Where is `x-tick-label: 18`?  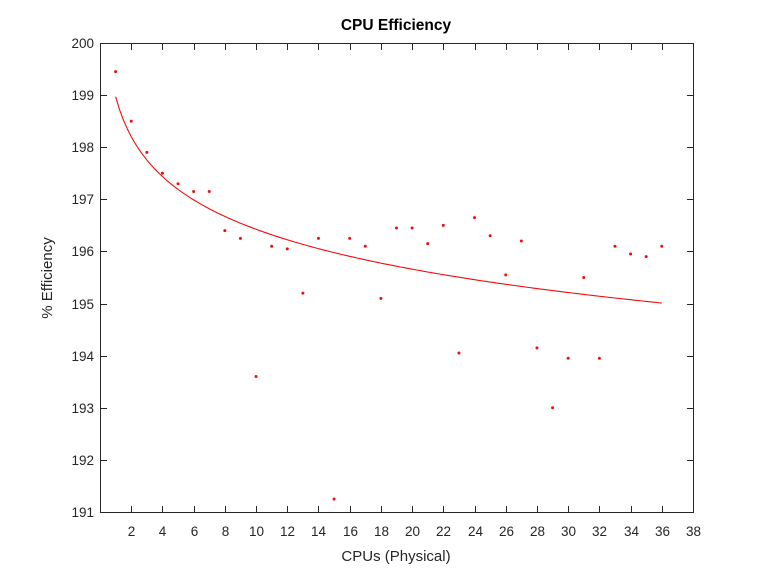
x-tick-label: 18 is located at coordinates (381, 531).